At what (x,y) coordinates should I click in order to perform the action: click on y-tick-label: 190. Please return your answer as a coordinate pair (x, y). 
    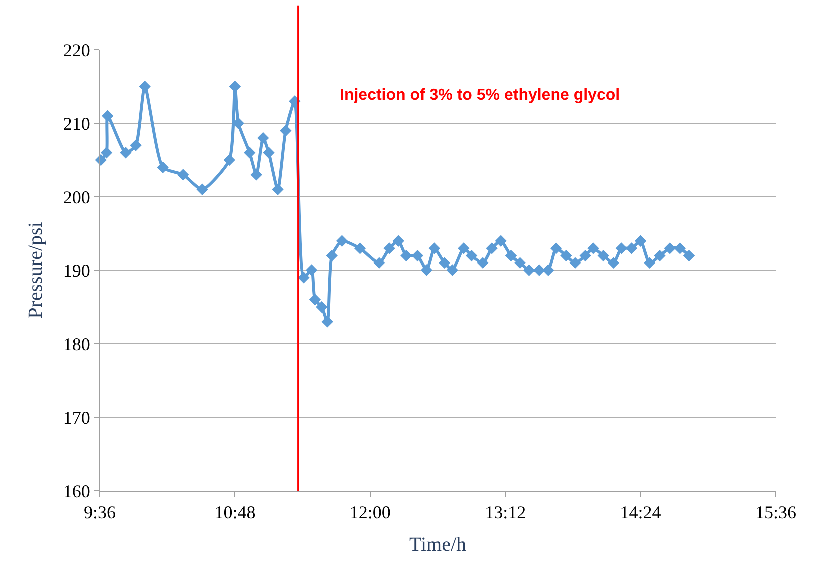
    Looking at the image, I should click on (76, 270).